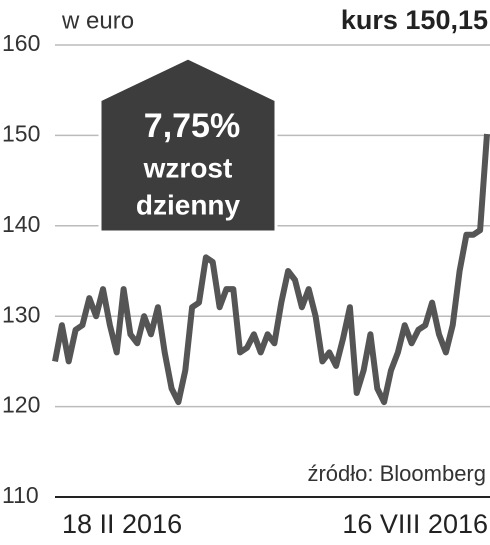 This screenshot has height=545, width=490. I want to click on y-tick-label: 160, so click(21, 43).